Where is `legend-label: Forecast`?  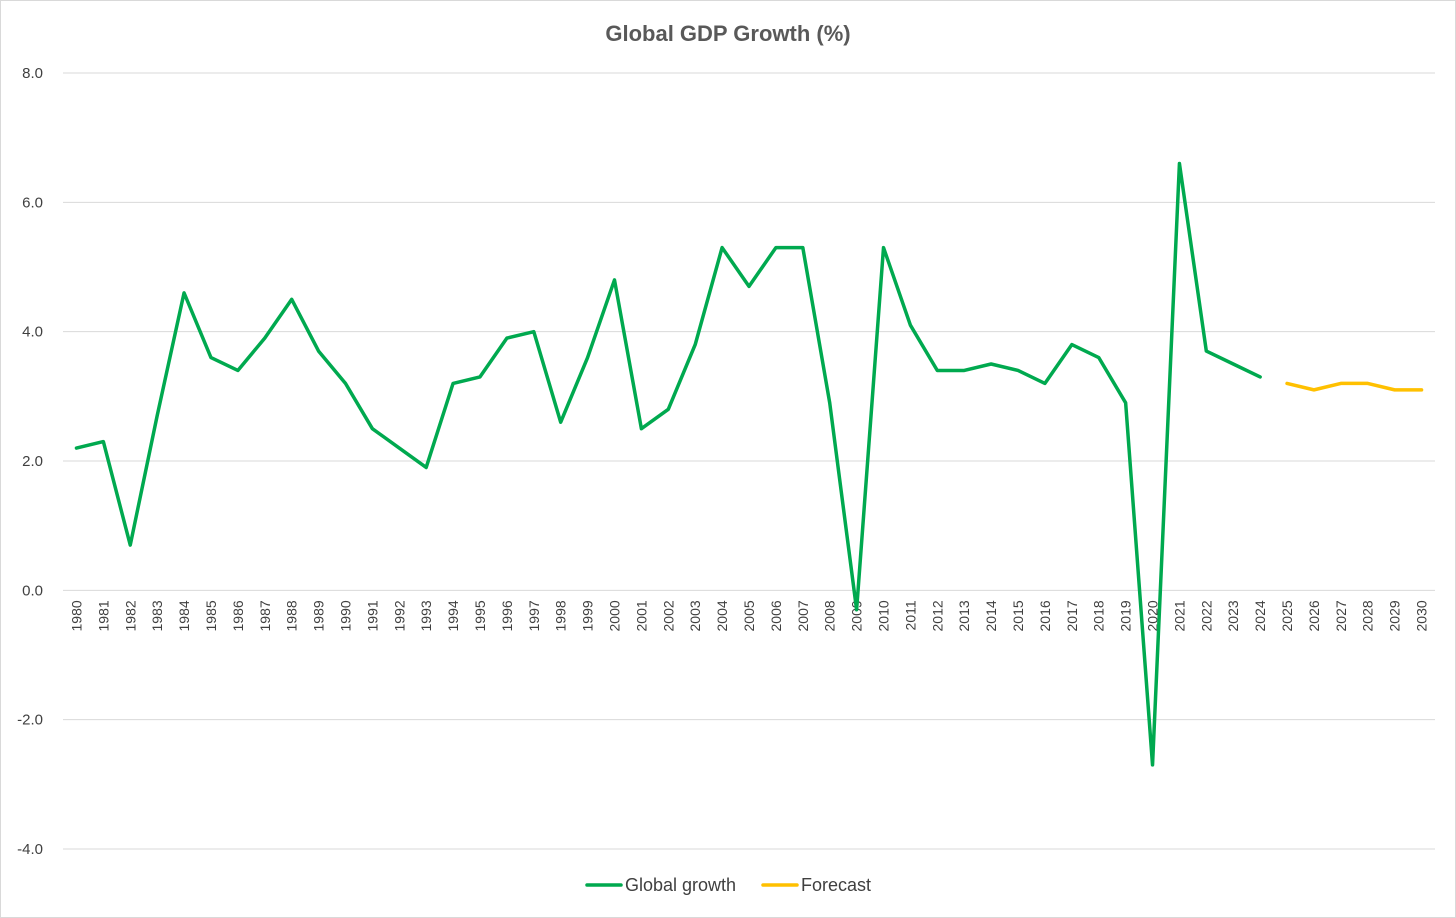
legend-label: Forecast is located at coordinates (836, 885).